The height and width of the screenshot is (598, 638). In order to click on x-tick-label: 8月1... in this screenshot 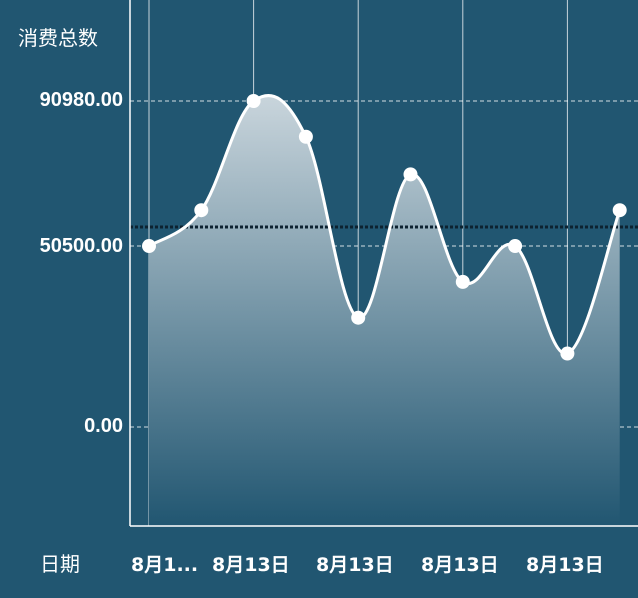, I will do `click(165, 565)`.